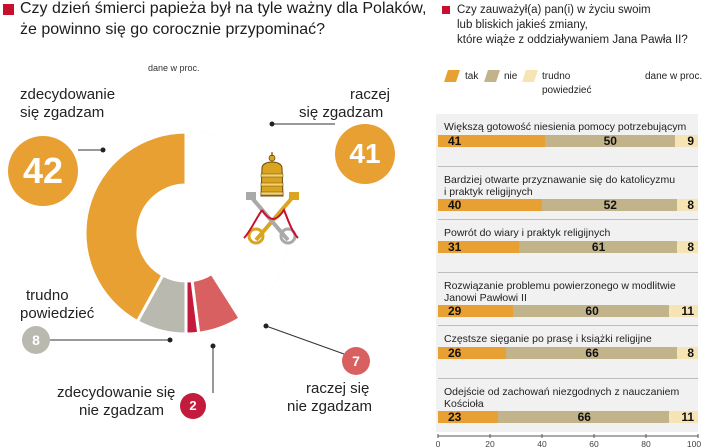  I want to click on value-raczej-zgadzam: 41, so click(365, 154).